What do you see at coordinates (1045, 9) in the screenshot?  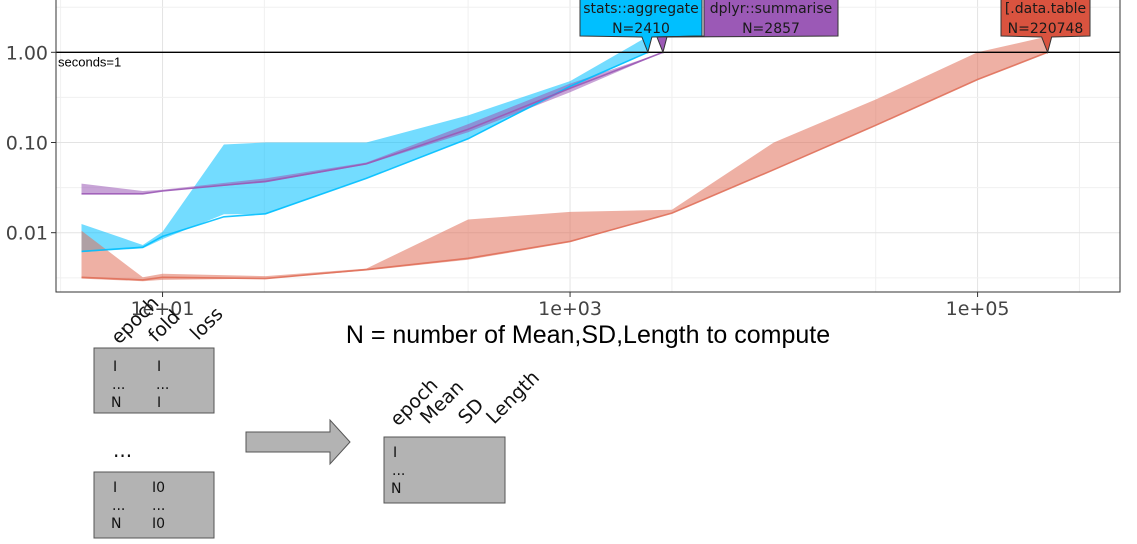 I see `callout-series-name: [.data.table` at bounding box center [1045, 9].